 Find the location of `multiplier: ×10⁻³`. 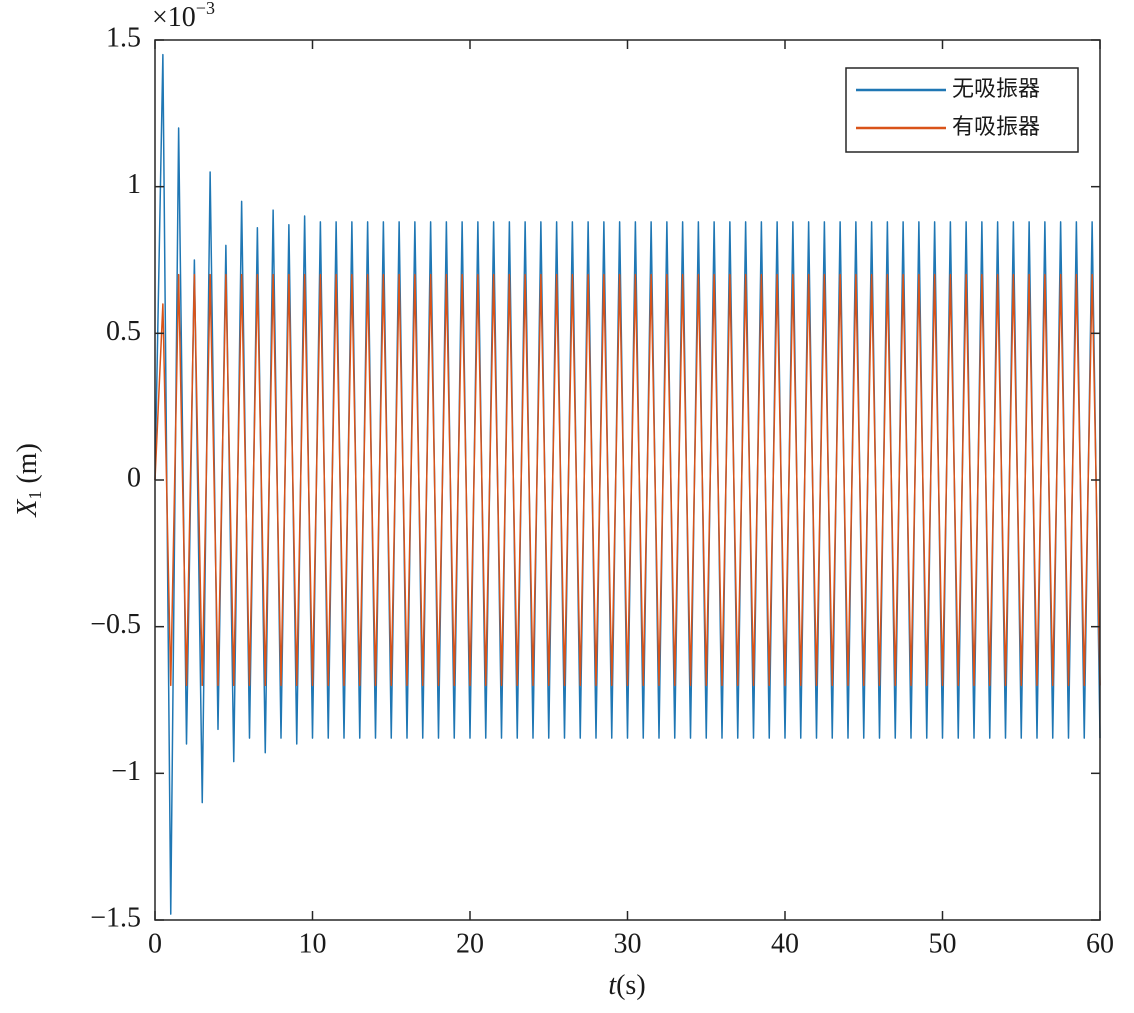

multiplier: ×10⁻³ is located at coordinates (183, 16).